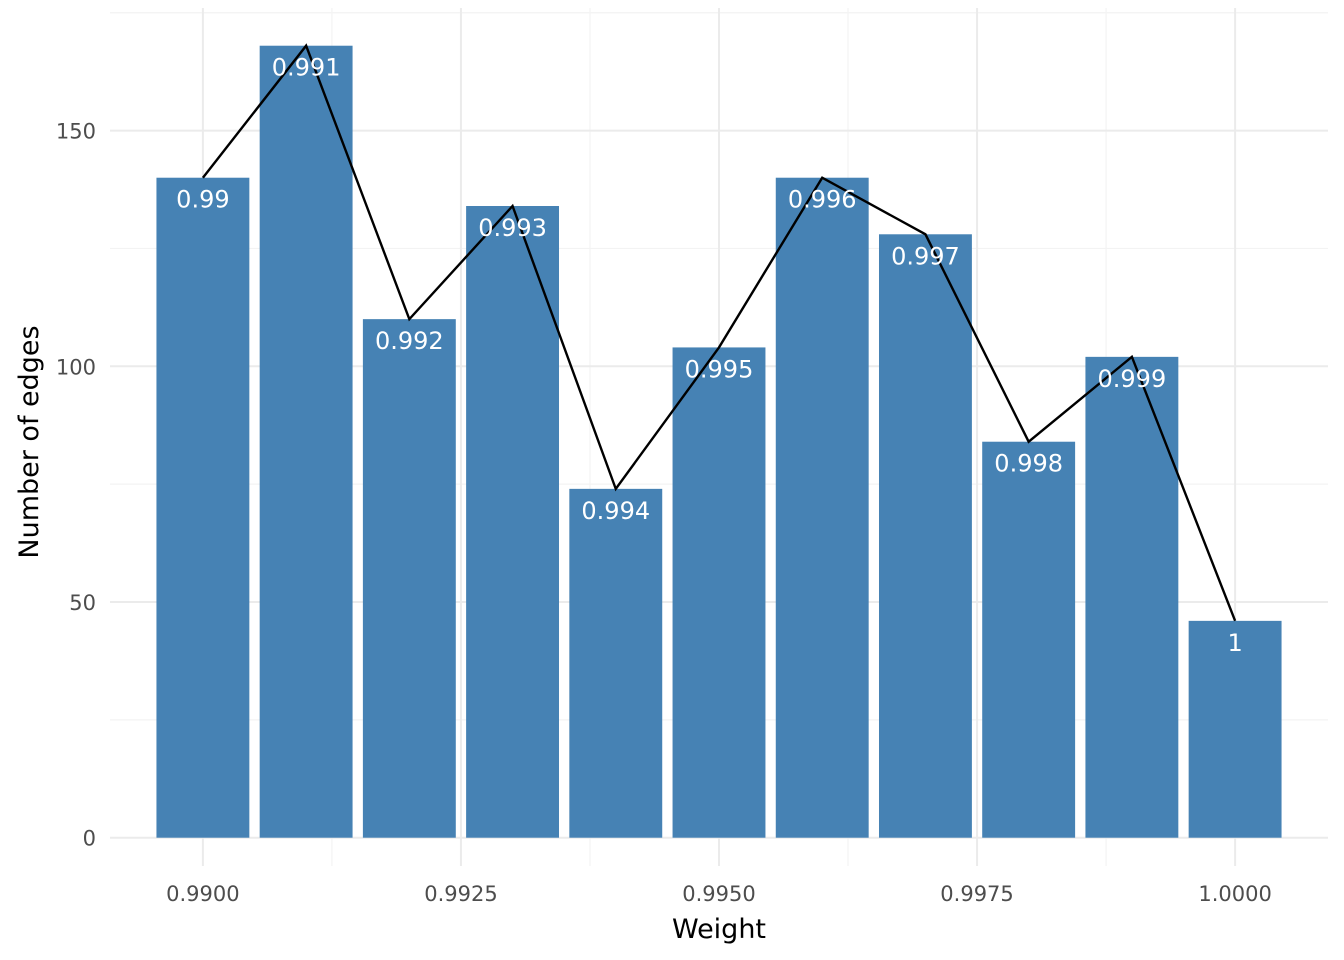  What do you see at coordinates (719, 929) in the screenshot?
I see `x-axis-title: Weight` at bounding box center [719, 929].